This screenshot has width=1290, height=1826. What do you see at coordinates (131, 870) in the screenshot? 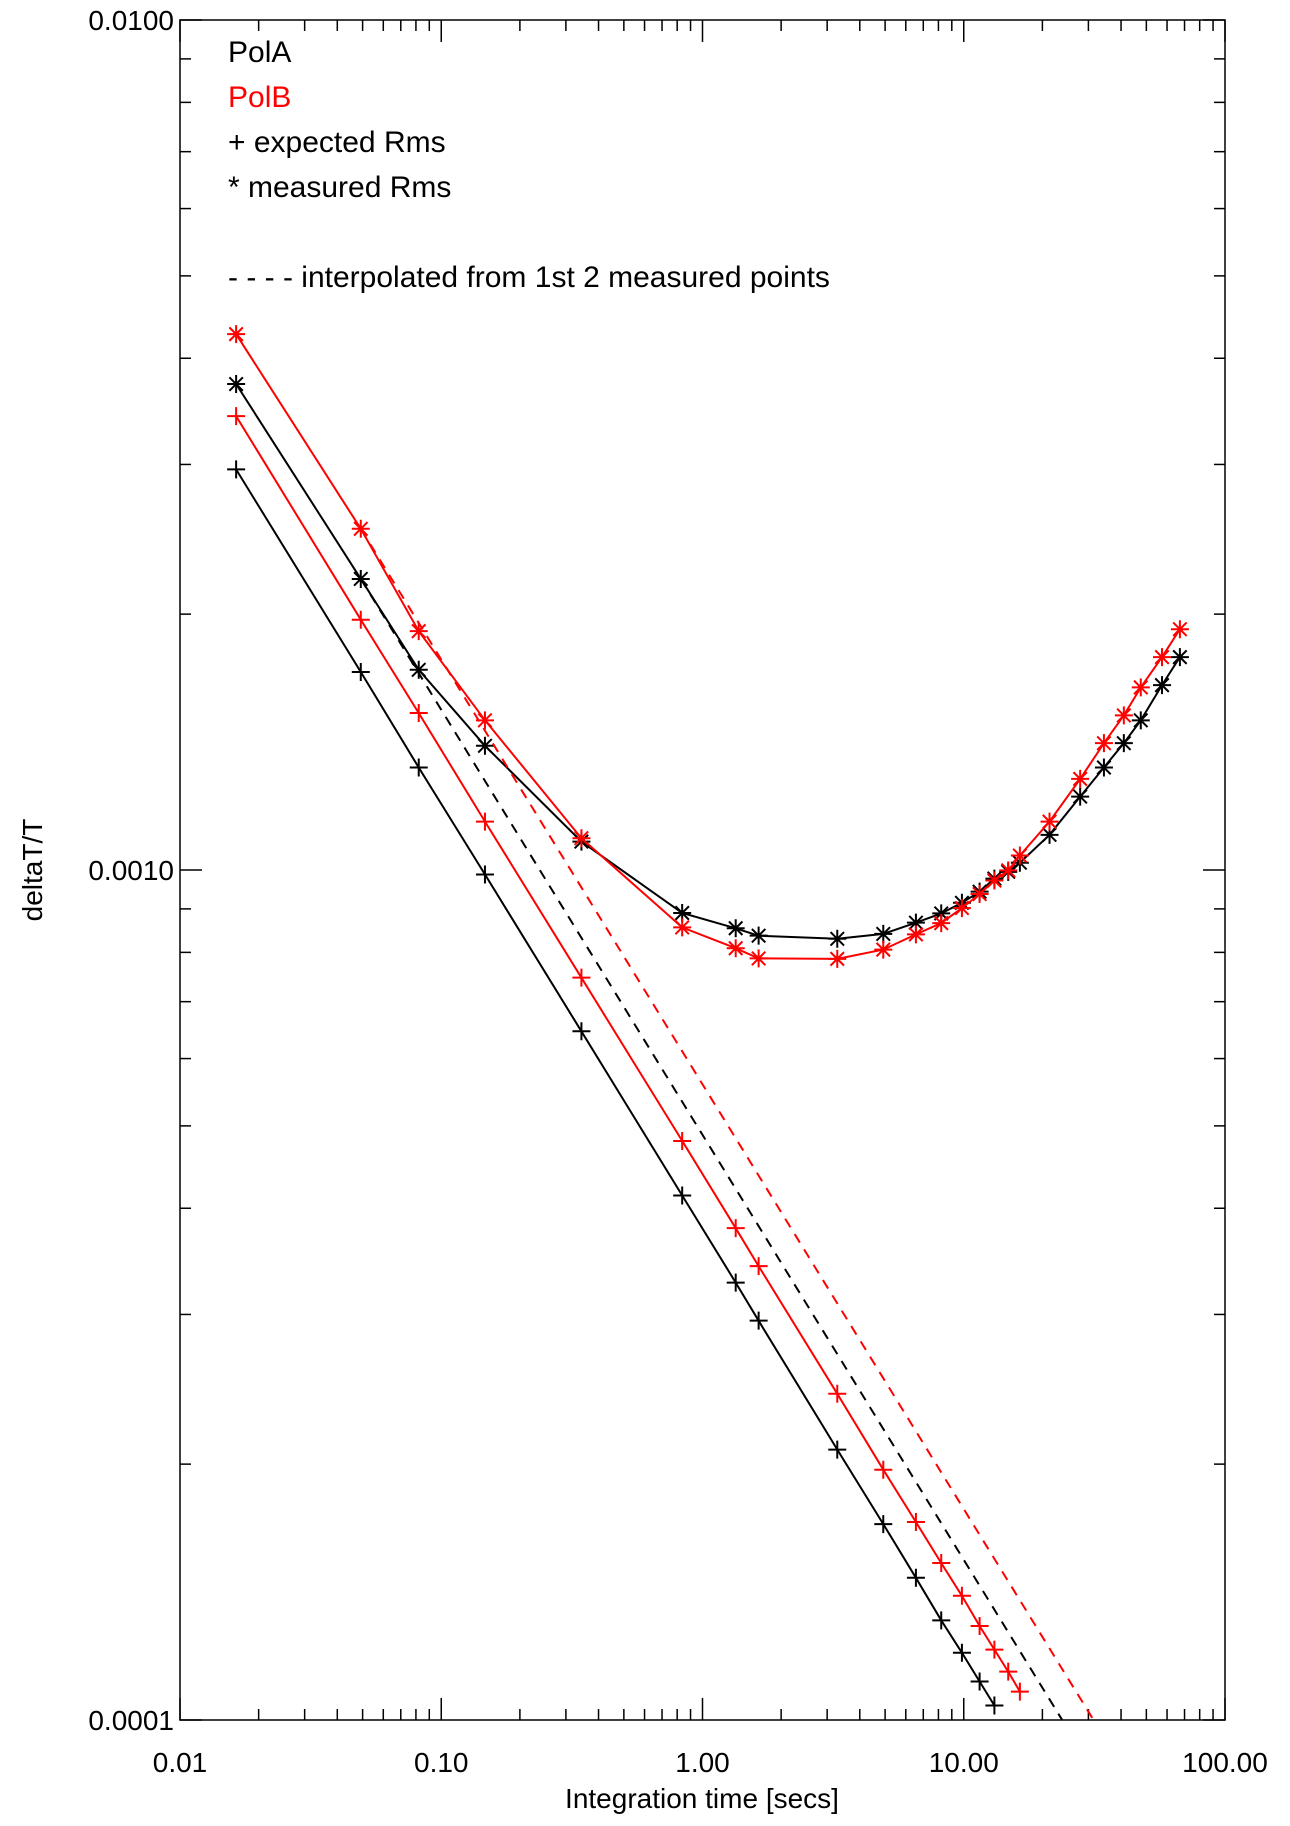
I see `y-tick-label: 0.0010` at bounding box center [131, 870].